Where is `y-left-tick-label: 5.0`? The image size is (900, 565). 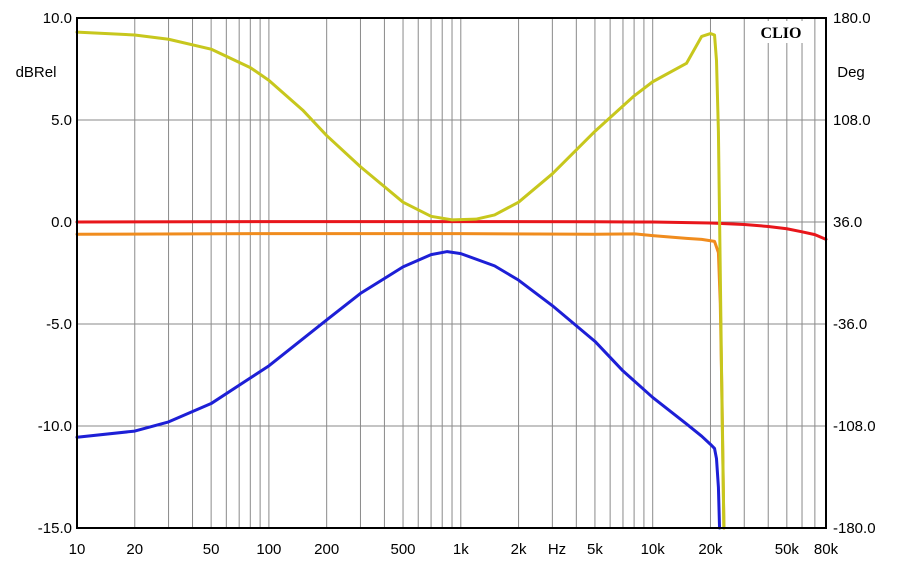
y-left-tick-label: 5.0 is located at coordinates (61, 120).